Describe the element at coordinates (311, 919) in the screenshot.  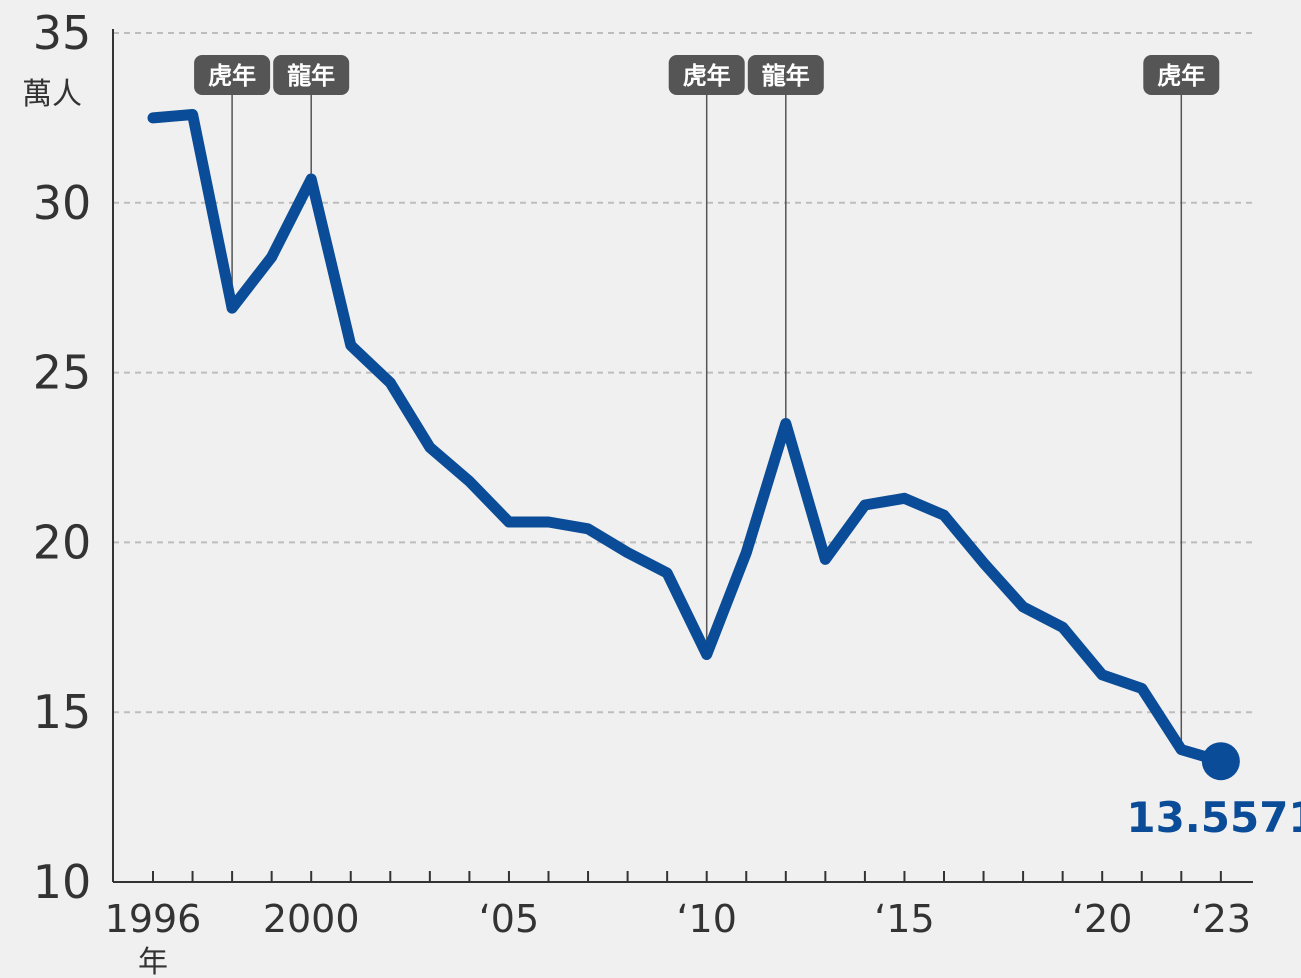
I see `x-tick-label: 2000` at that location.